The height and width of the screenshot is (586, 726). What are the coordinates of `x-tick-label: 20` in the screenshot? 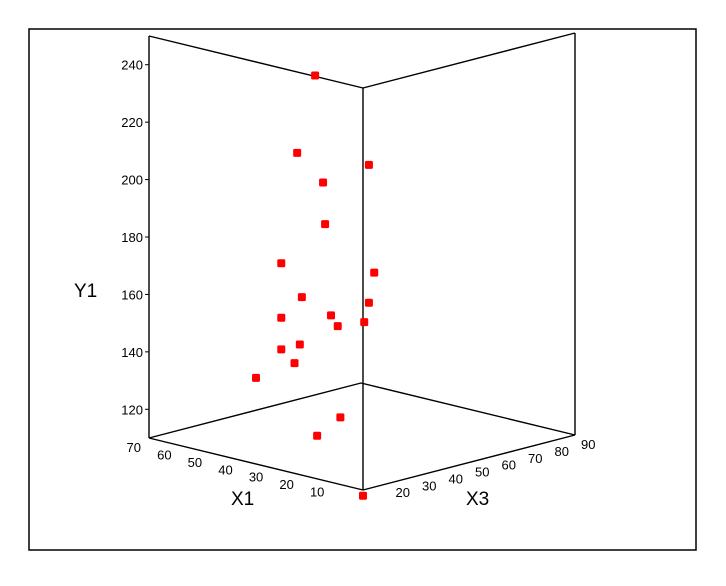 It's located at (286, 484).